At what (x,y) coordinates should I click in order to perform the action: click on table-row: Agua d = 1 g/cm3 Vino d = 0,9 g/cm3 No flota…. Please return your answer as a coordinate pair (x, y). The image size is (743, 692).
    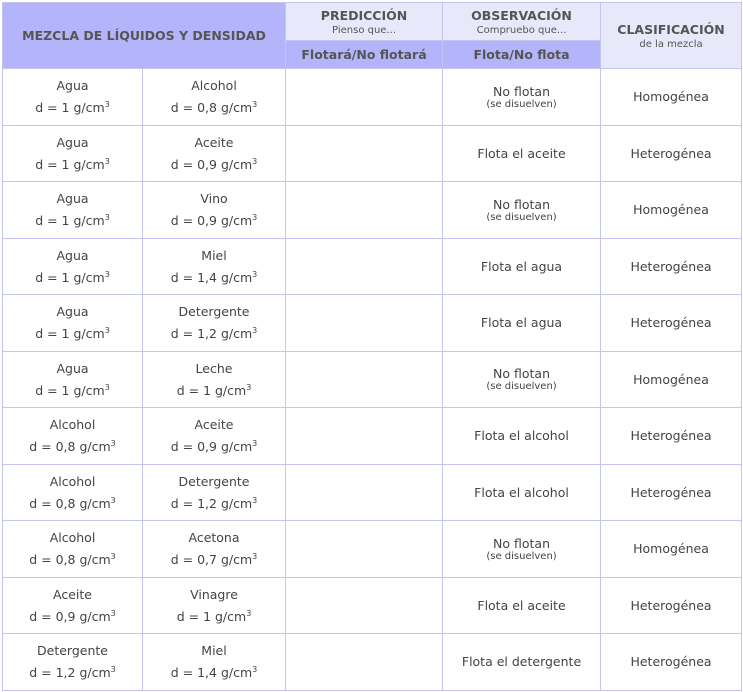
    Looking at the image, I should click on (372, 210).